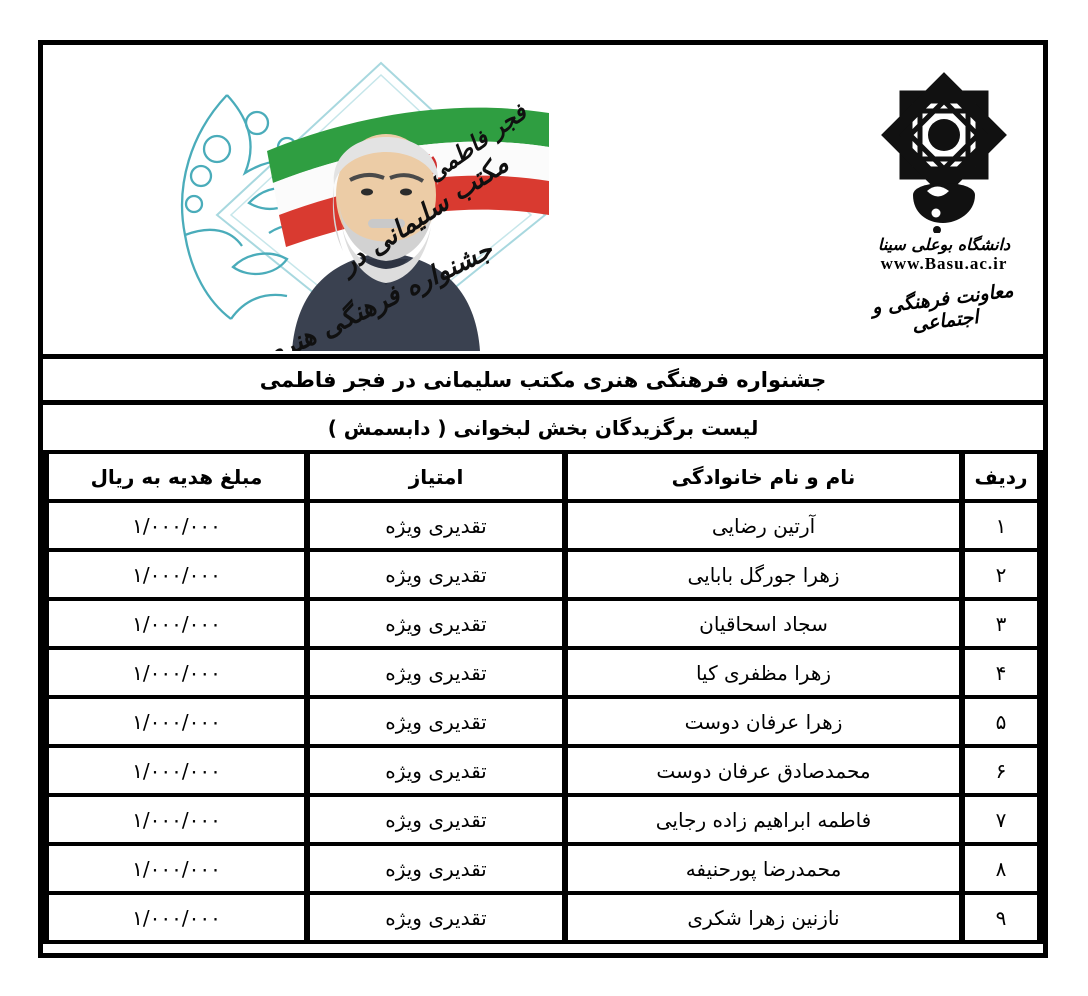 This screenshot has height=996, width=1088. I want to click on row-number: ۱, so click(1001, 525).